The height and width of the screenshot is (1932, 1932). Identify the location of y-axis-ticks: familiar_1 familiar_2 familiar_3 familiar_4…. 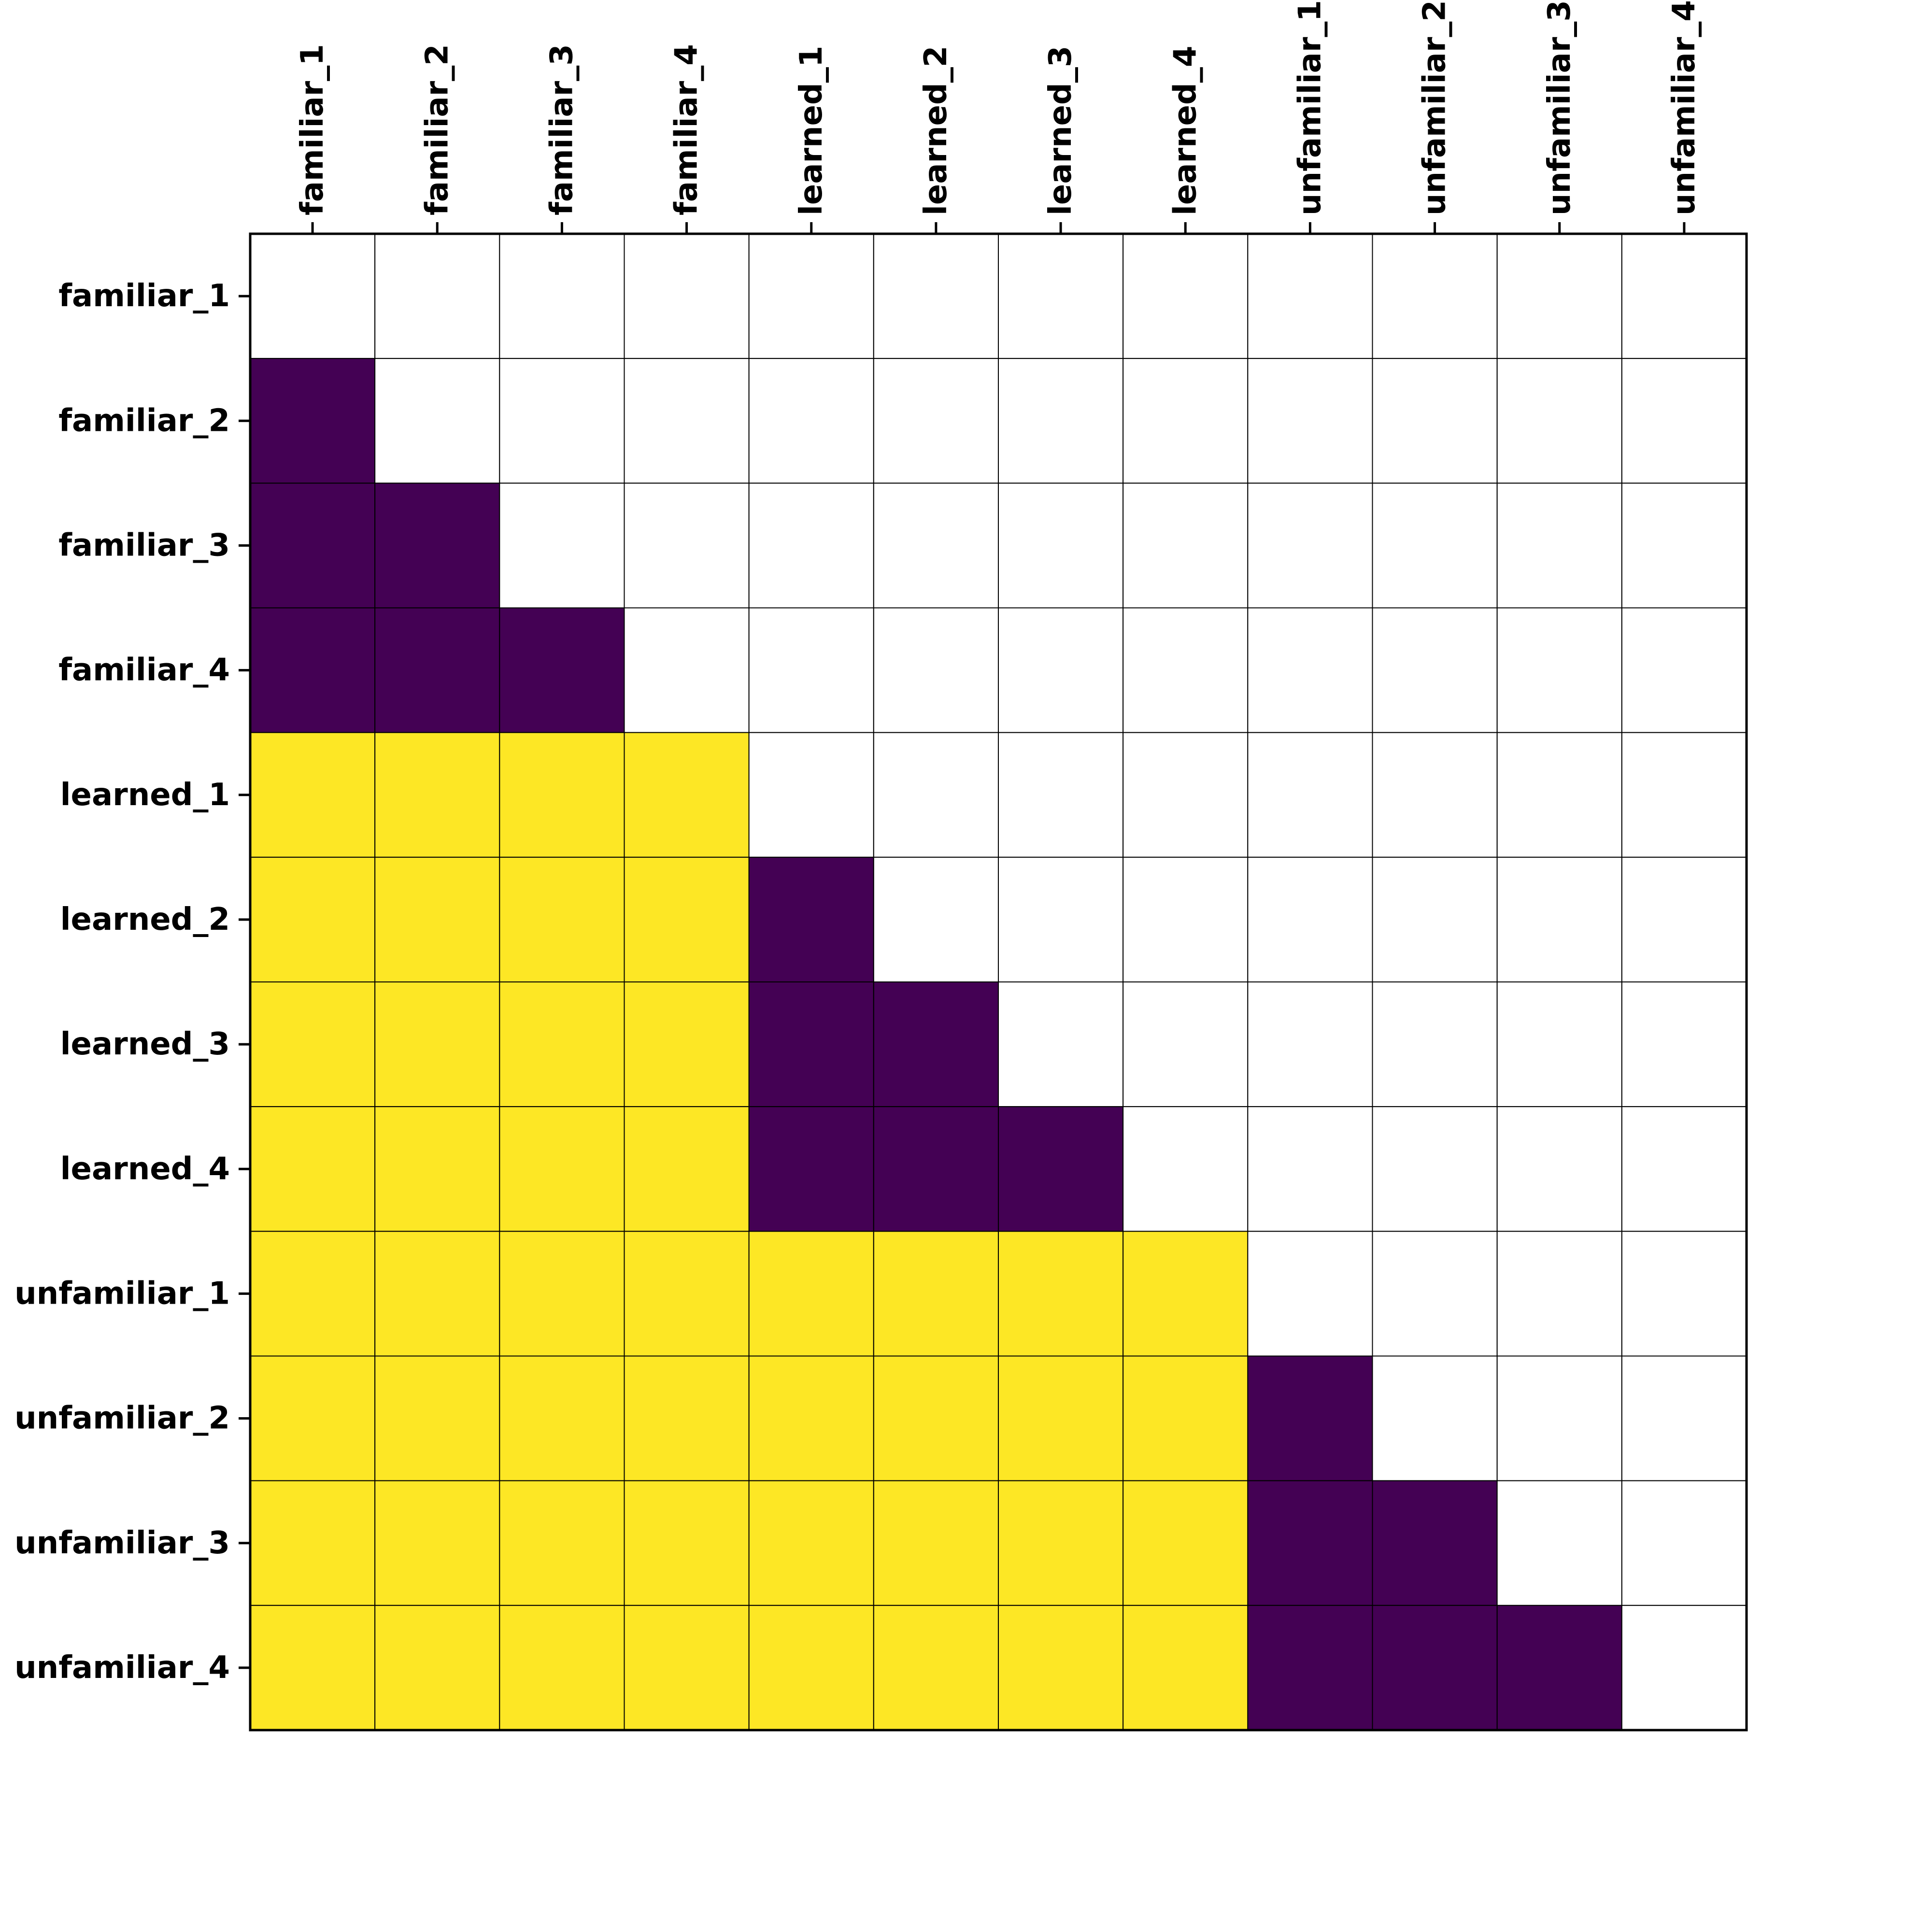
(132, 982).